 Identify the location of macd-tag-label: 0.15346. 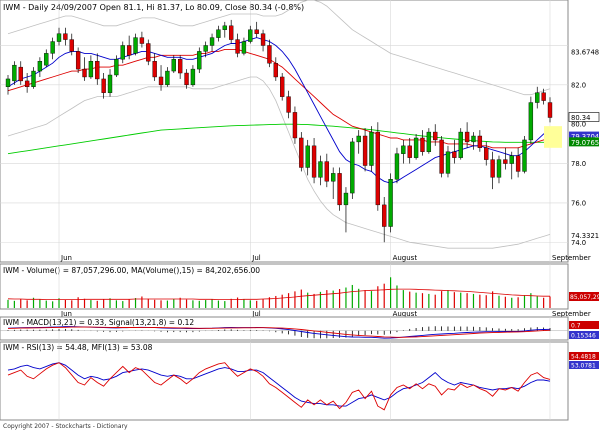
(583, 336).